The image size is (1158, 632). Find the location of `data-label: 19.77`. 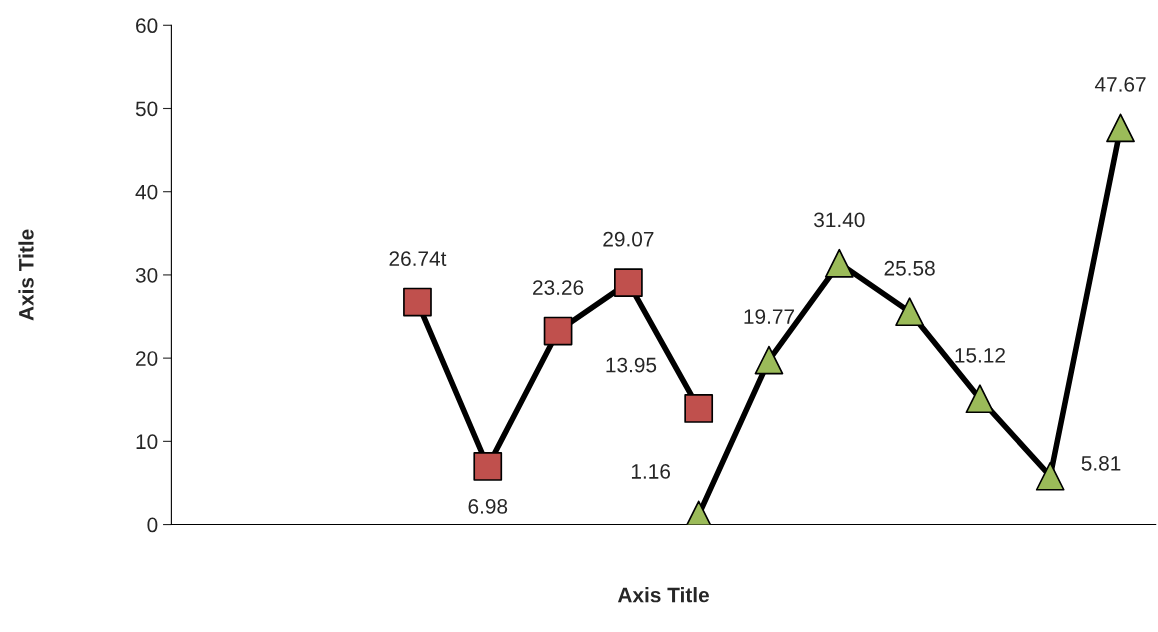

data-label: 19.77 is located at coordinates (769, 316).